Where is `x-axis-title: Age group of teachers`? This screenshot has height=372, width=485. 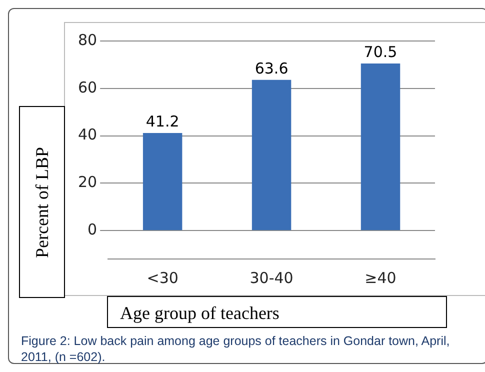
x-axis-title: Age group of teachers is located at coordinates (277, 312).